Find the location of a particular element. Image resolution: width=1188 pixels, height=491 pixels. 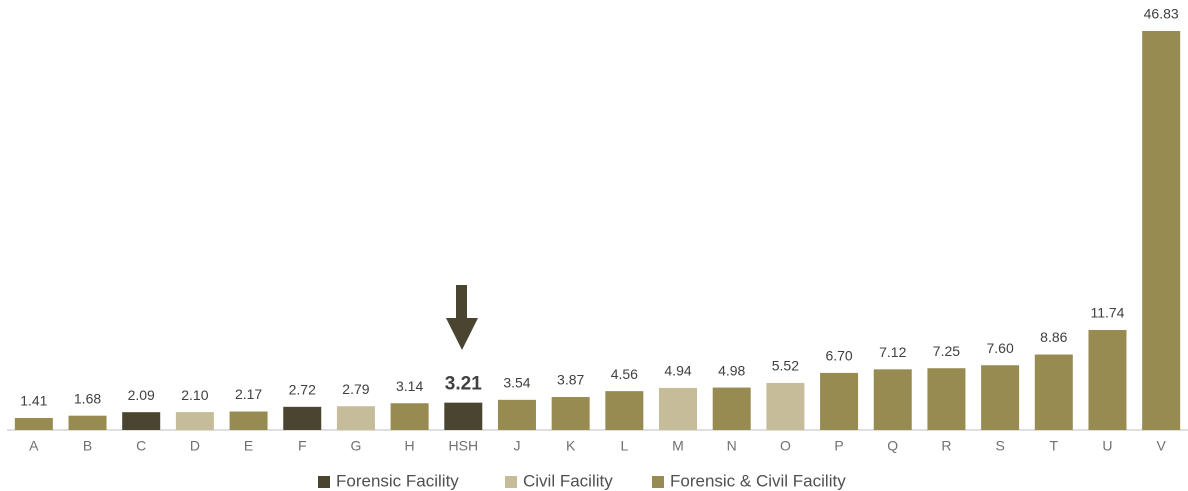

x-tick-label: N is located at coordinates (732, 446).